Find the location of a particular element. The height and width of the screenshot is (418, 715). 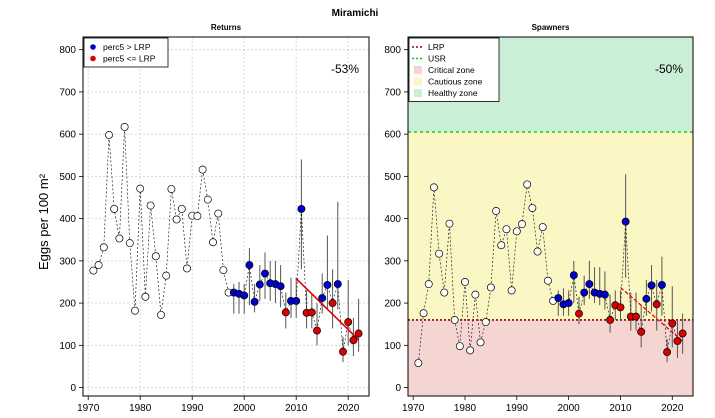

legend-label: Healthy zone is located at coordinates (453, 93).